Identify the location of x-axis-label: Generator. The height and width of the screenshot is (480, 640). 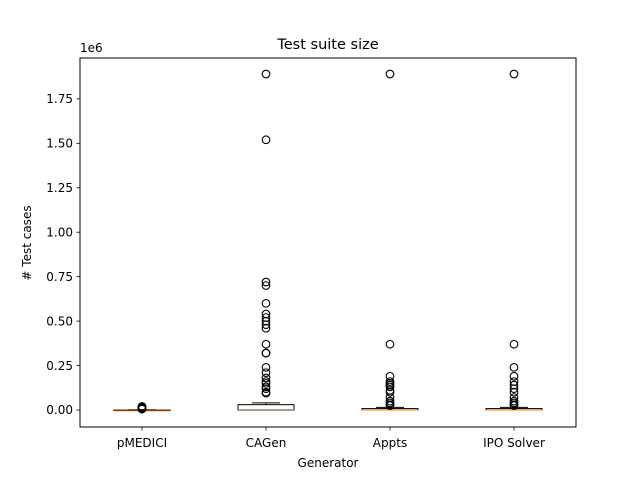
(328, 463).